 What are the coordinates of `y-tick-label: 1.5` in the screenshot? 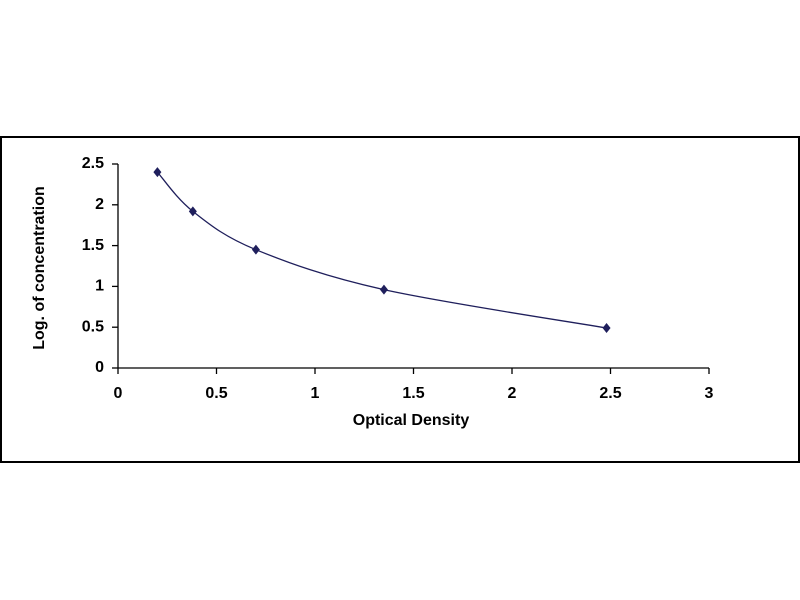 It's located at (93, 245).